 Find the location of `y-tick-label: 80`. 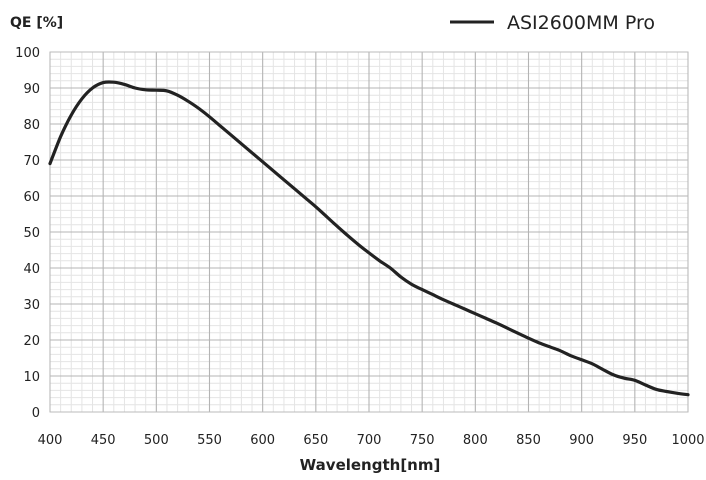

y-tick-label: 80 is located at coordinates (31, 125).